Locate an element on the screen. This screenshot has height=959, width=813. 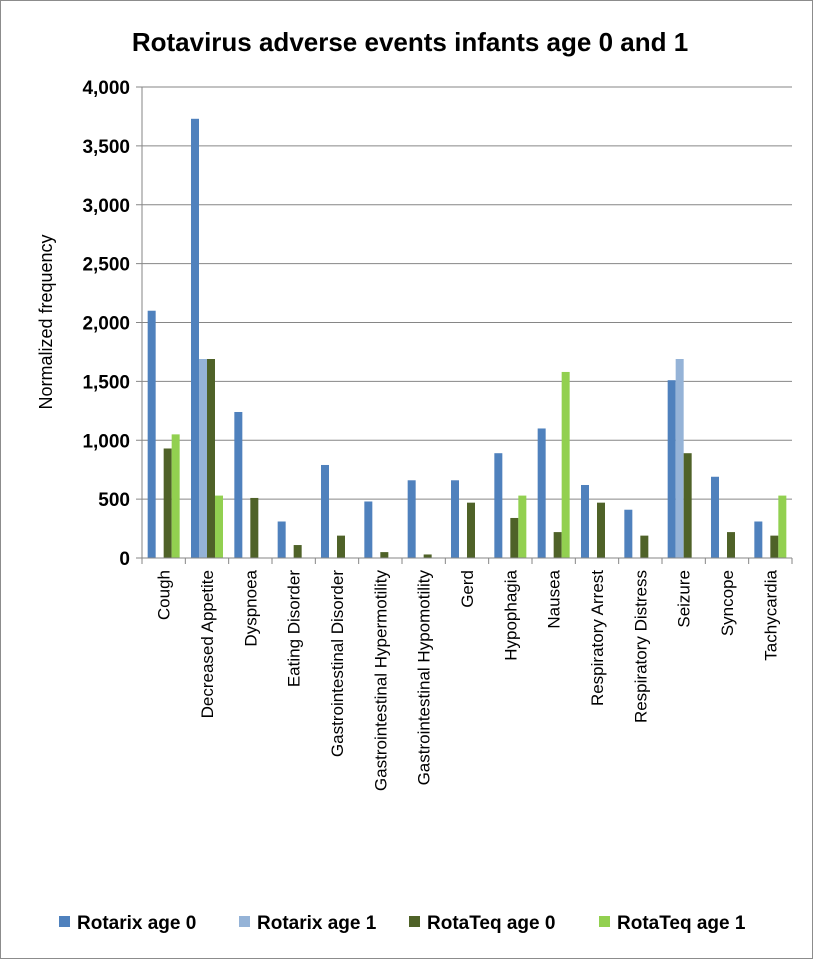
x-tick-label: Hypophagia is located at coordinates (510, 614).